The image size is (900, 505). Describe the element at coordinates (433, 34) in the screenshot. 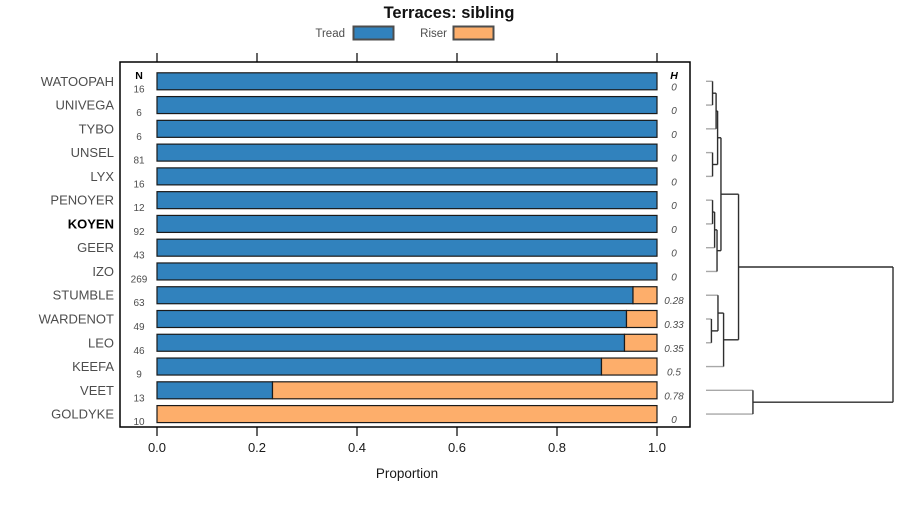

I see `legend-label-riser: Riser` at that location.